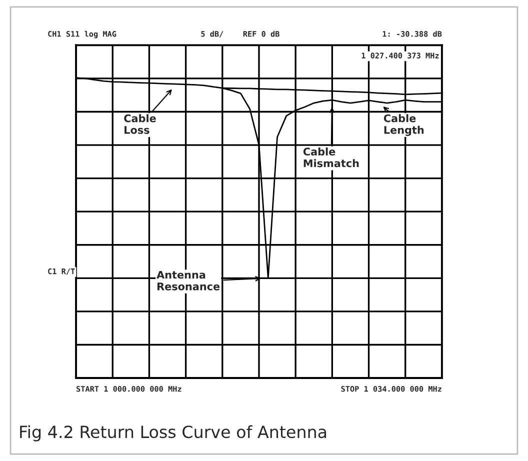 The width and height of the screenshot is (528, 461). I want to click on annotation: Cable Length, so click(404, 125).